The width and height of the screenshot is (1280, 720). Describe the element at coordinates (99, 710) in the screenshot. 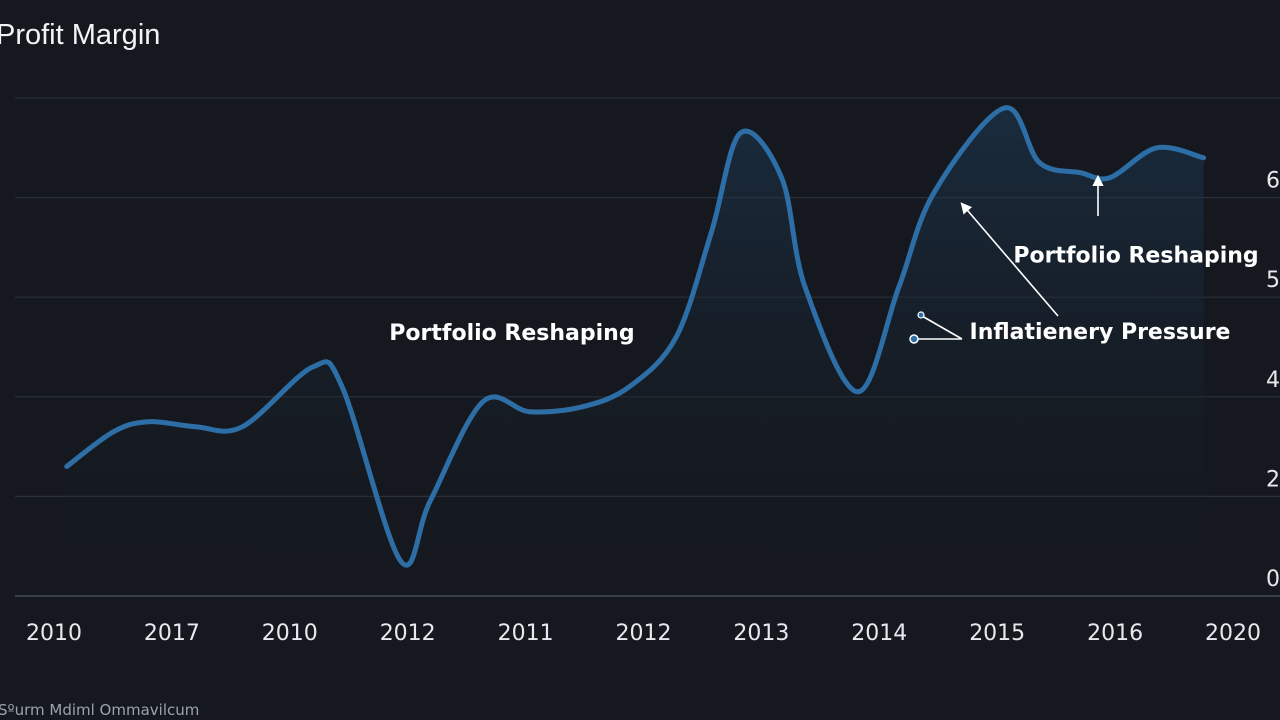

I see `source-note: Sºurm Mdiml Ommavilcum` at that location.